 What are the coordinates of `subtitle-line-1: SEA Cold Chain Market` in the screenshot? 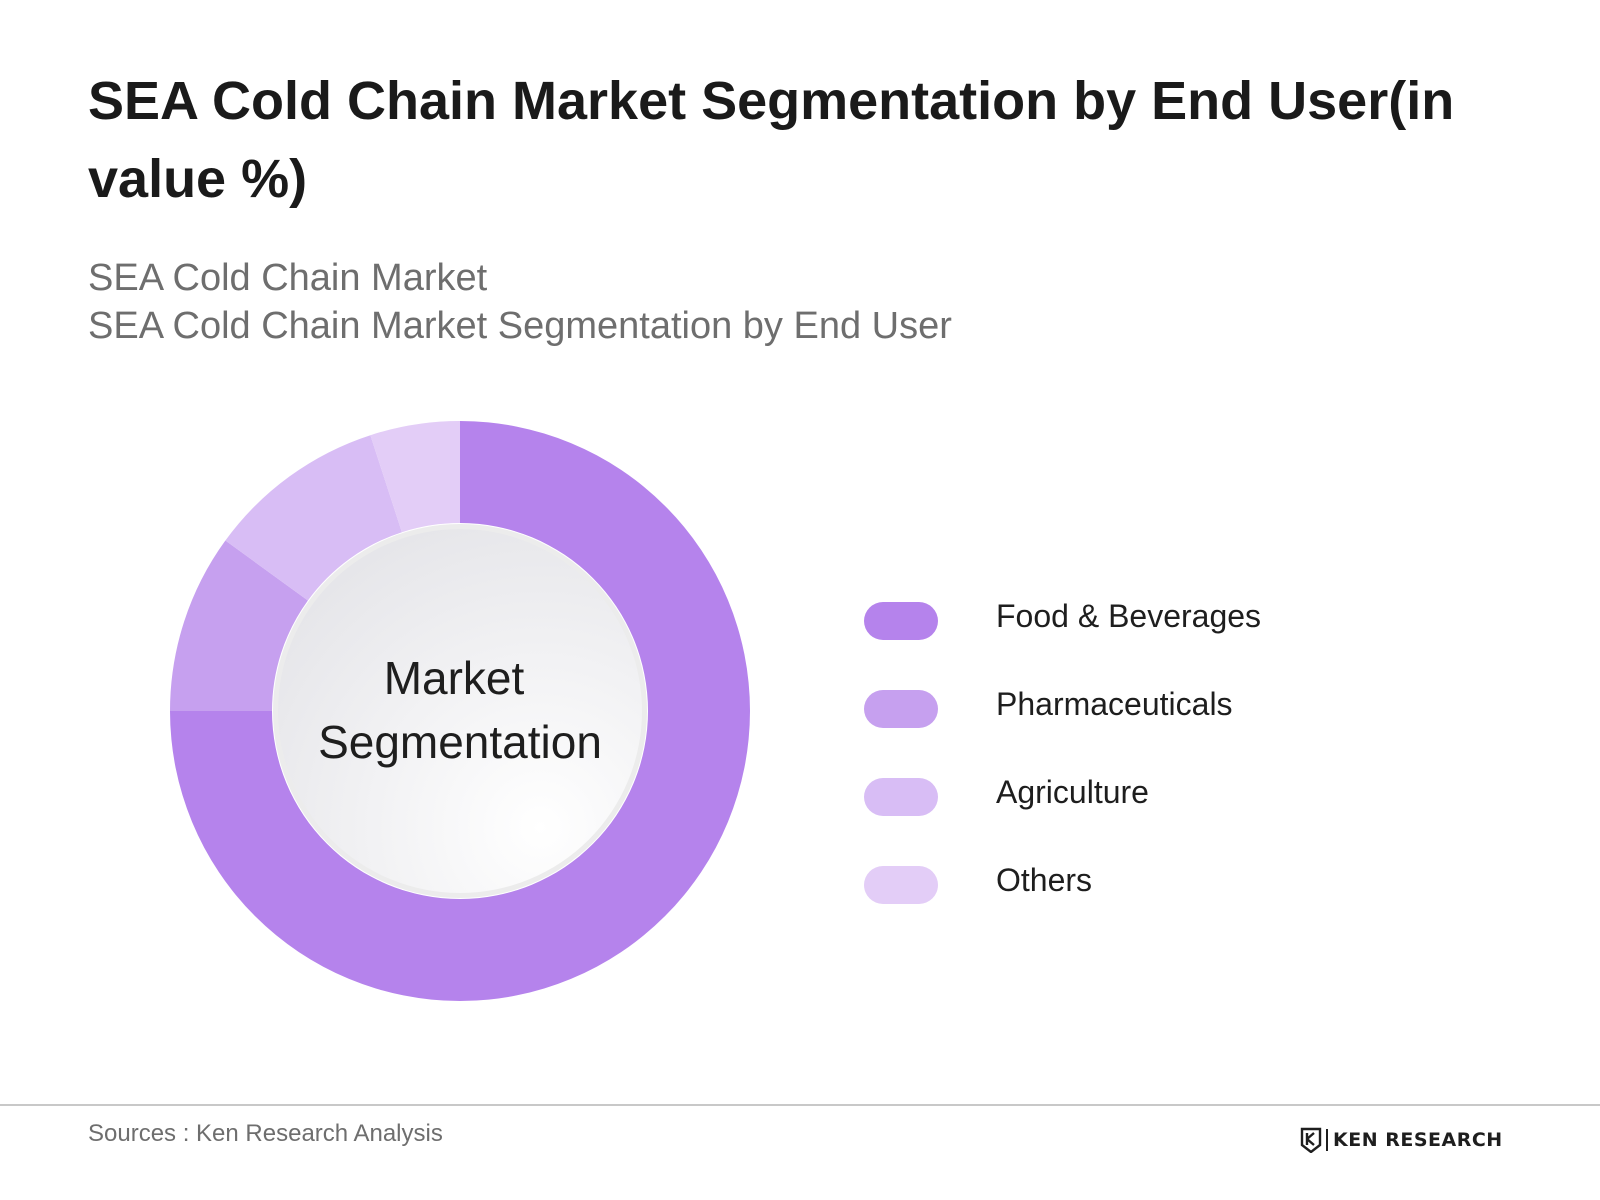 It's located at (288, 278).